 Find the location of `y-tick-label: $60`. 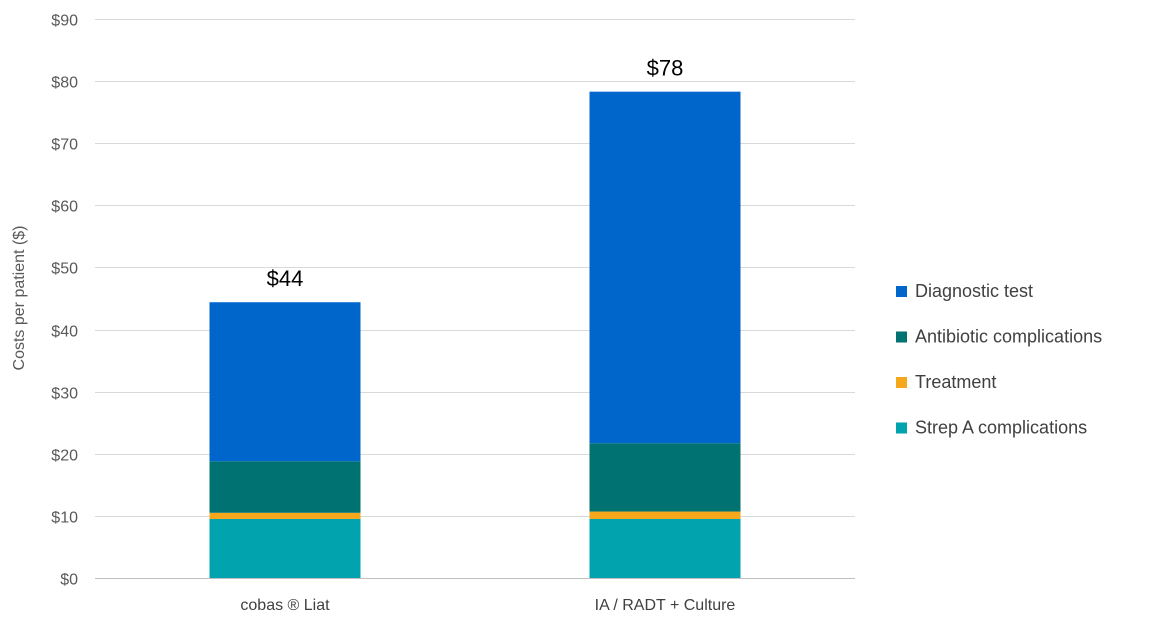

y-tick-label: $60 is located at coordinates (64, 207).